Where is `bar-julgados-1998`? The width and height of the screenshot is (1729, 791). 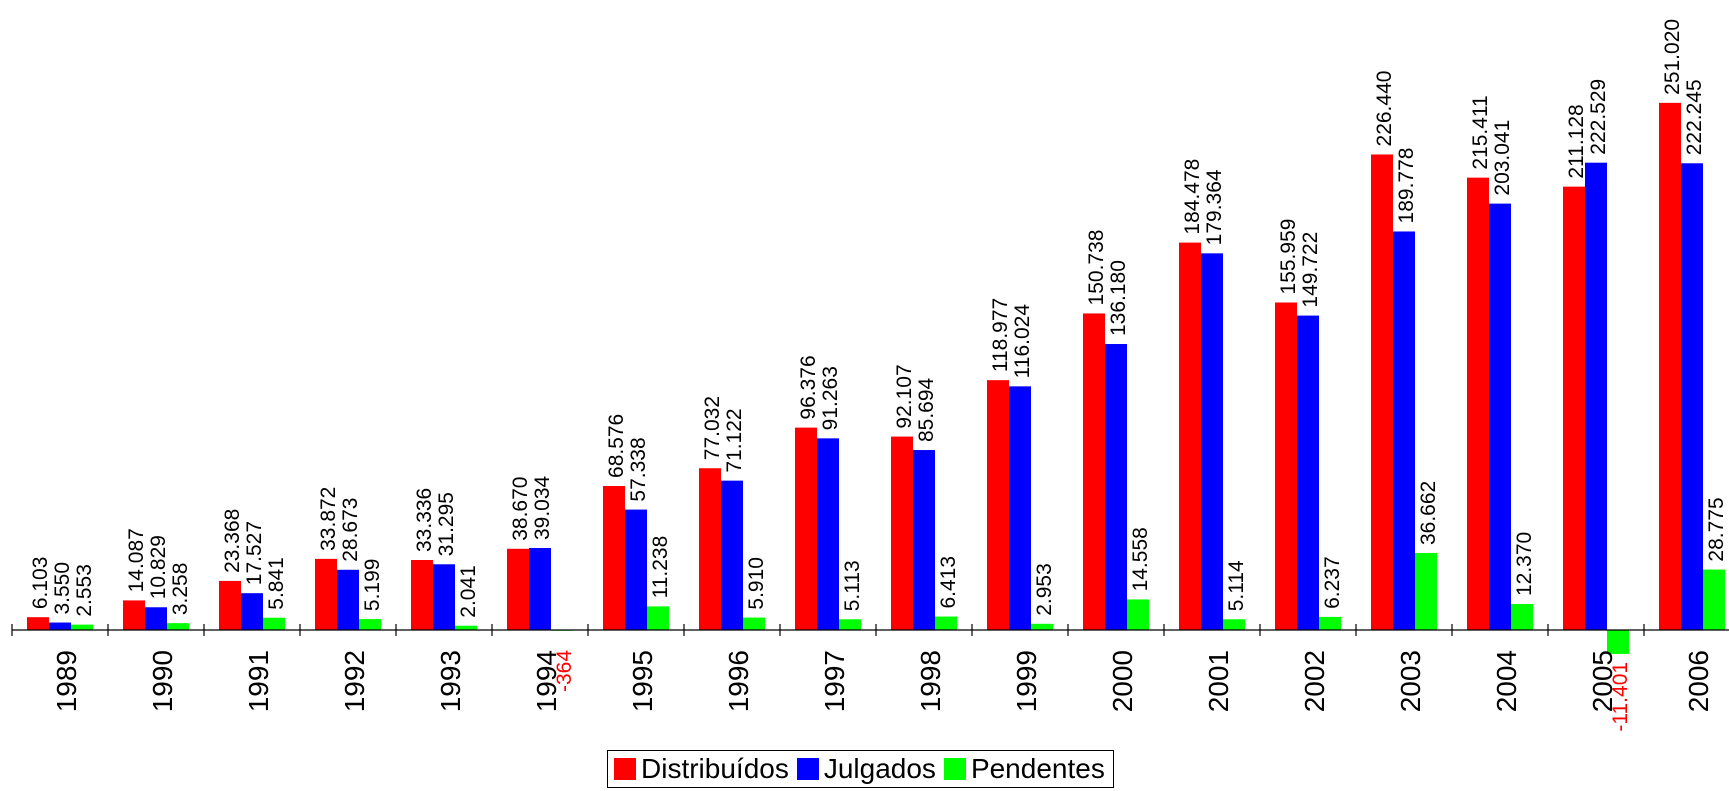
bar-julgados-1998 is located at coordinates (924, 540).